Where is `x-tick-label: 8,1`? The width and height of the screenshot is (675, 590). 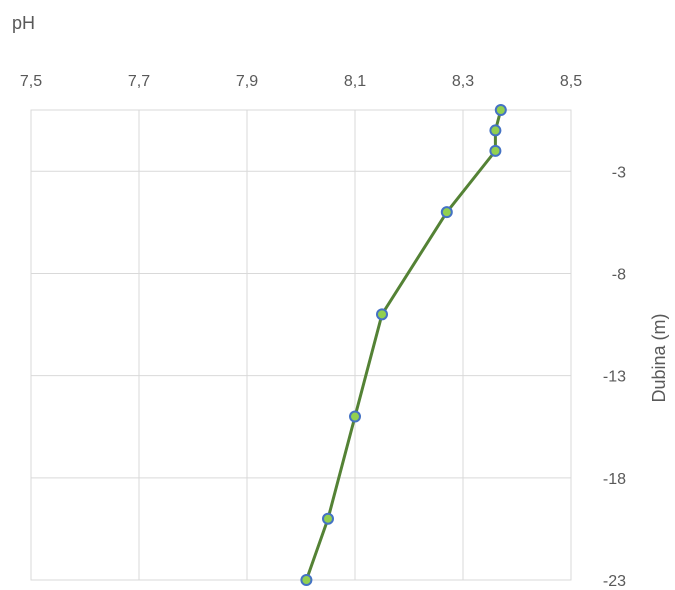
x-tick-label: 8,1 is located at coordinates (355, 81).